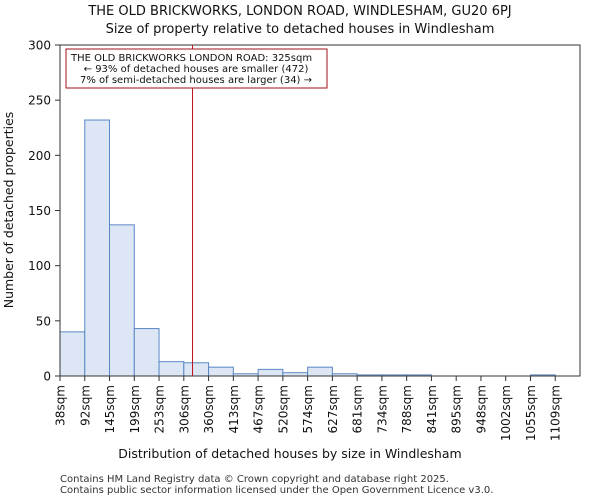  What do you see at coordinates (110, 409) in the screenshot?
I see `x-tick-label-145sqm: 145sqm` at bounding box center [110, 409].